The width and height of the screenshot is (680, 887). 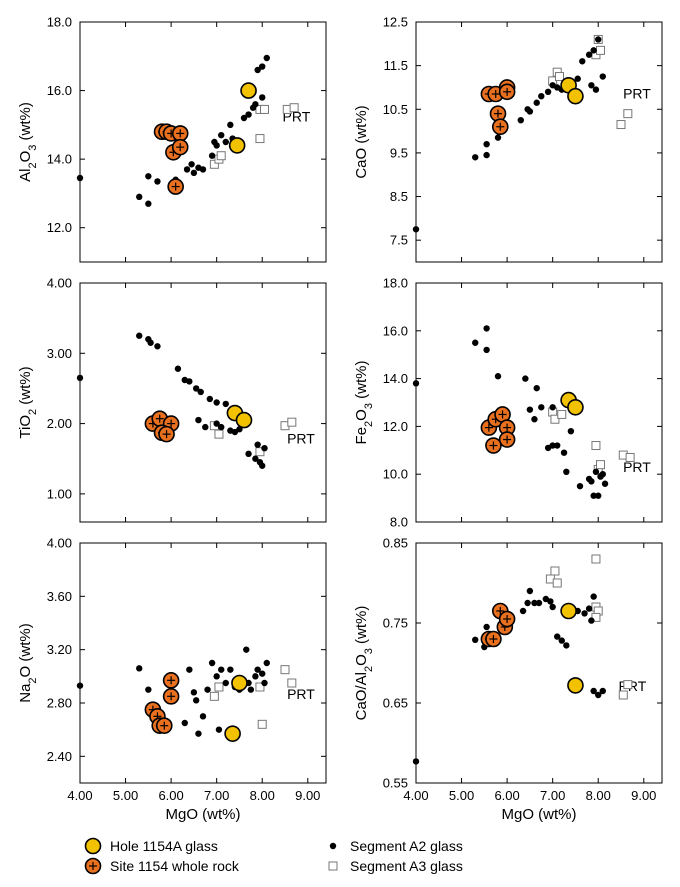 I want to click on panel-3: 1.00 2.00 3.00 4.00 TiO2 (wt%) PRT, so click(x=172, y=399).